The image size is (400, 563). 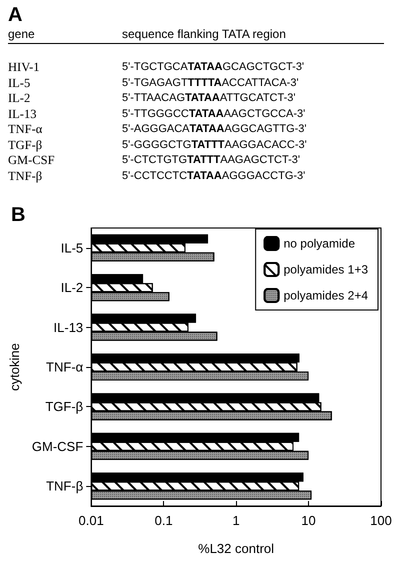 I want to click on chart-title: B, so click(x=18, y=215).